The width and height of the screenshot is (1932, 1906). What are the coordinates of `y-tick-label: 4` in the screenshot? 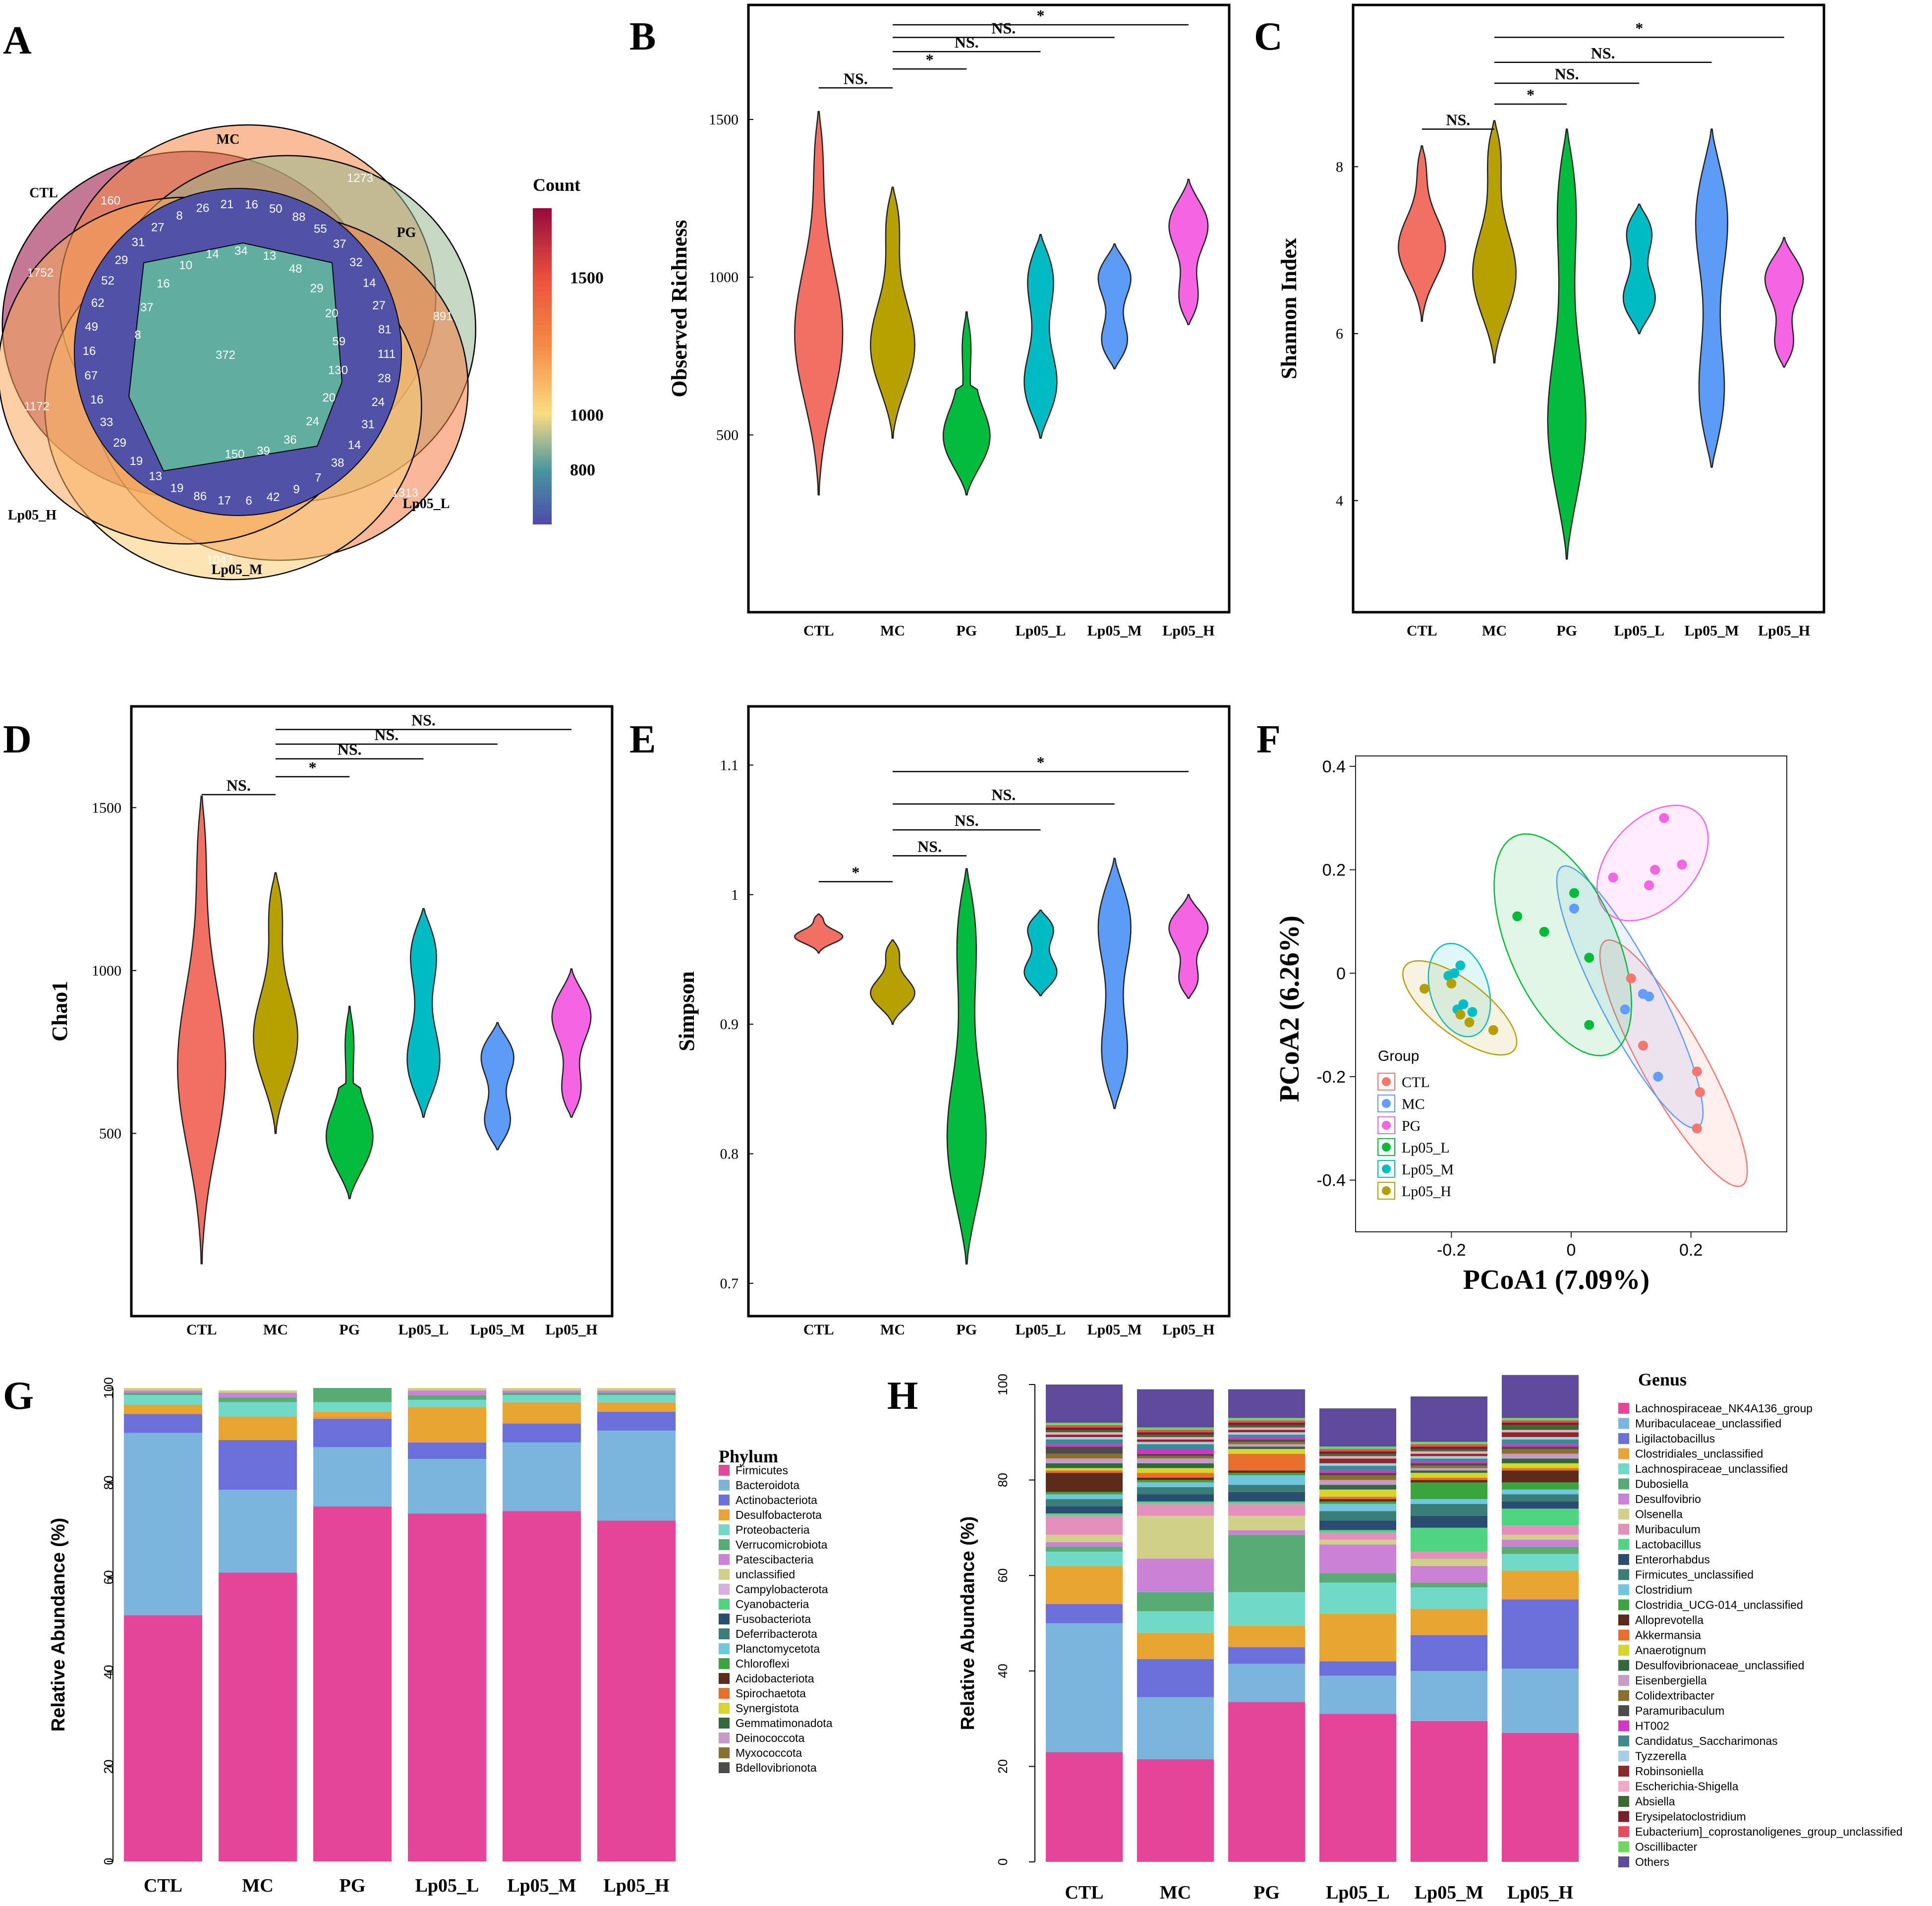 It's located at (1339, 501).